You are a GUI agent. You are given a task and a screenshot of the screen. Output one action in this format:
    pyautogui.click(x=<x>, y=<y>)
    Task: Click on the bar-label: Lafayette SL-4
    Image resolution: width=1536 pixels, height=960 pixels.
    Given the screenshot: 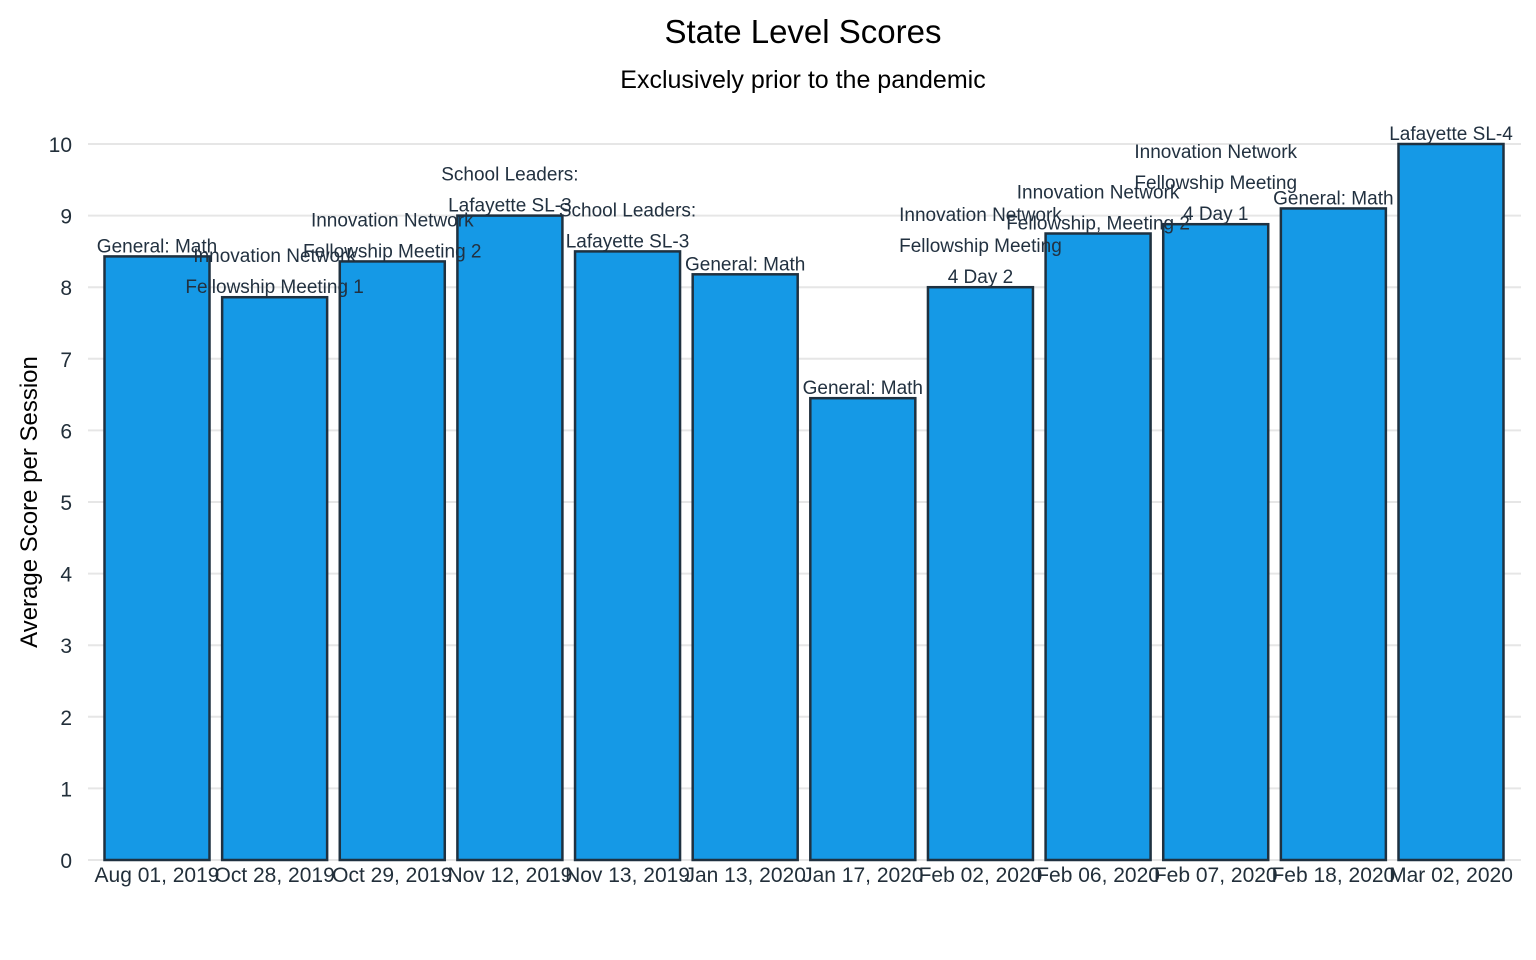 What is the action you would take?
    pyautogui.click(x=1451, y=134)
    